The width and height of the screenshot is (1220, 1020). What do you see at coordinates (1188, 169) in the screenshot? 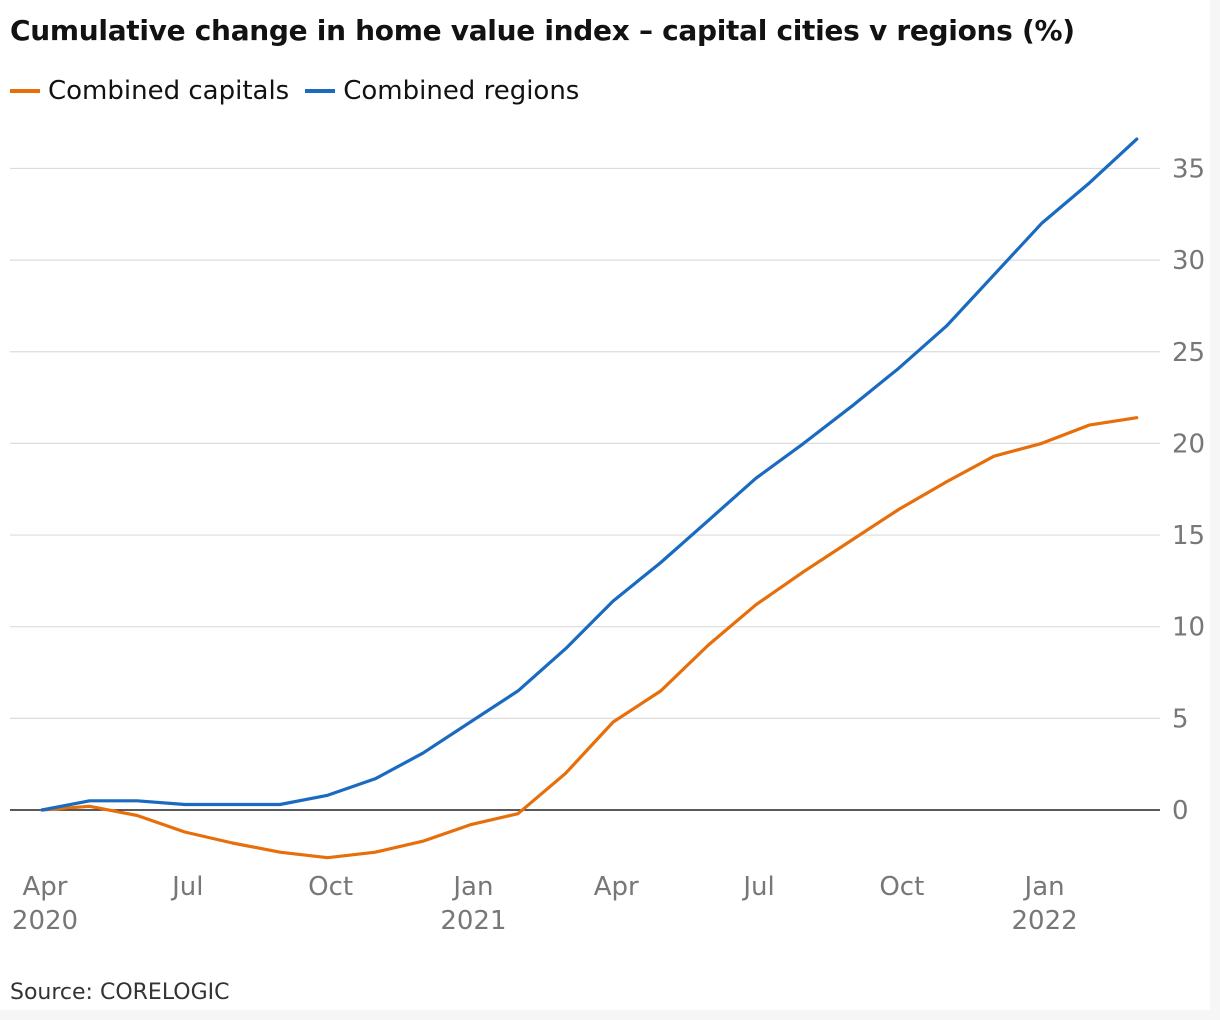
I see `y-tick-label: 35` at bounding box center [1188, 169].